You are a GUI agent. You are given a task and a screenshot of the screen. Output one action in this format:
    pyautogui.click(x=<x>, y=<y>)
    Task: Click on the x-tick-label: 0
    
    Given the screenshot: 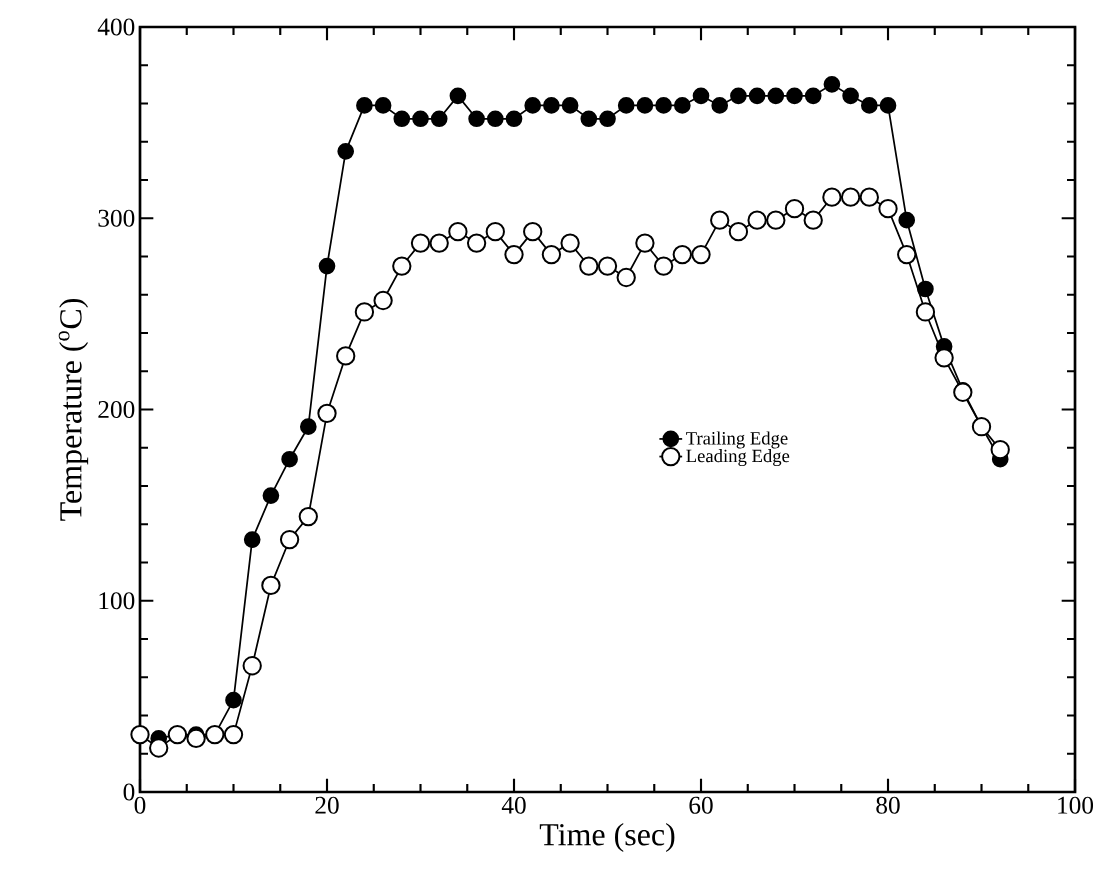 What is the action you would take?
    pyautogui.click(x=140, y=805)
    